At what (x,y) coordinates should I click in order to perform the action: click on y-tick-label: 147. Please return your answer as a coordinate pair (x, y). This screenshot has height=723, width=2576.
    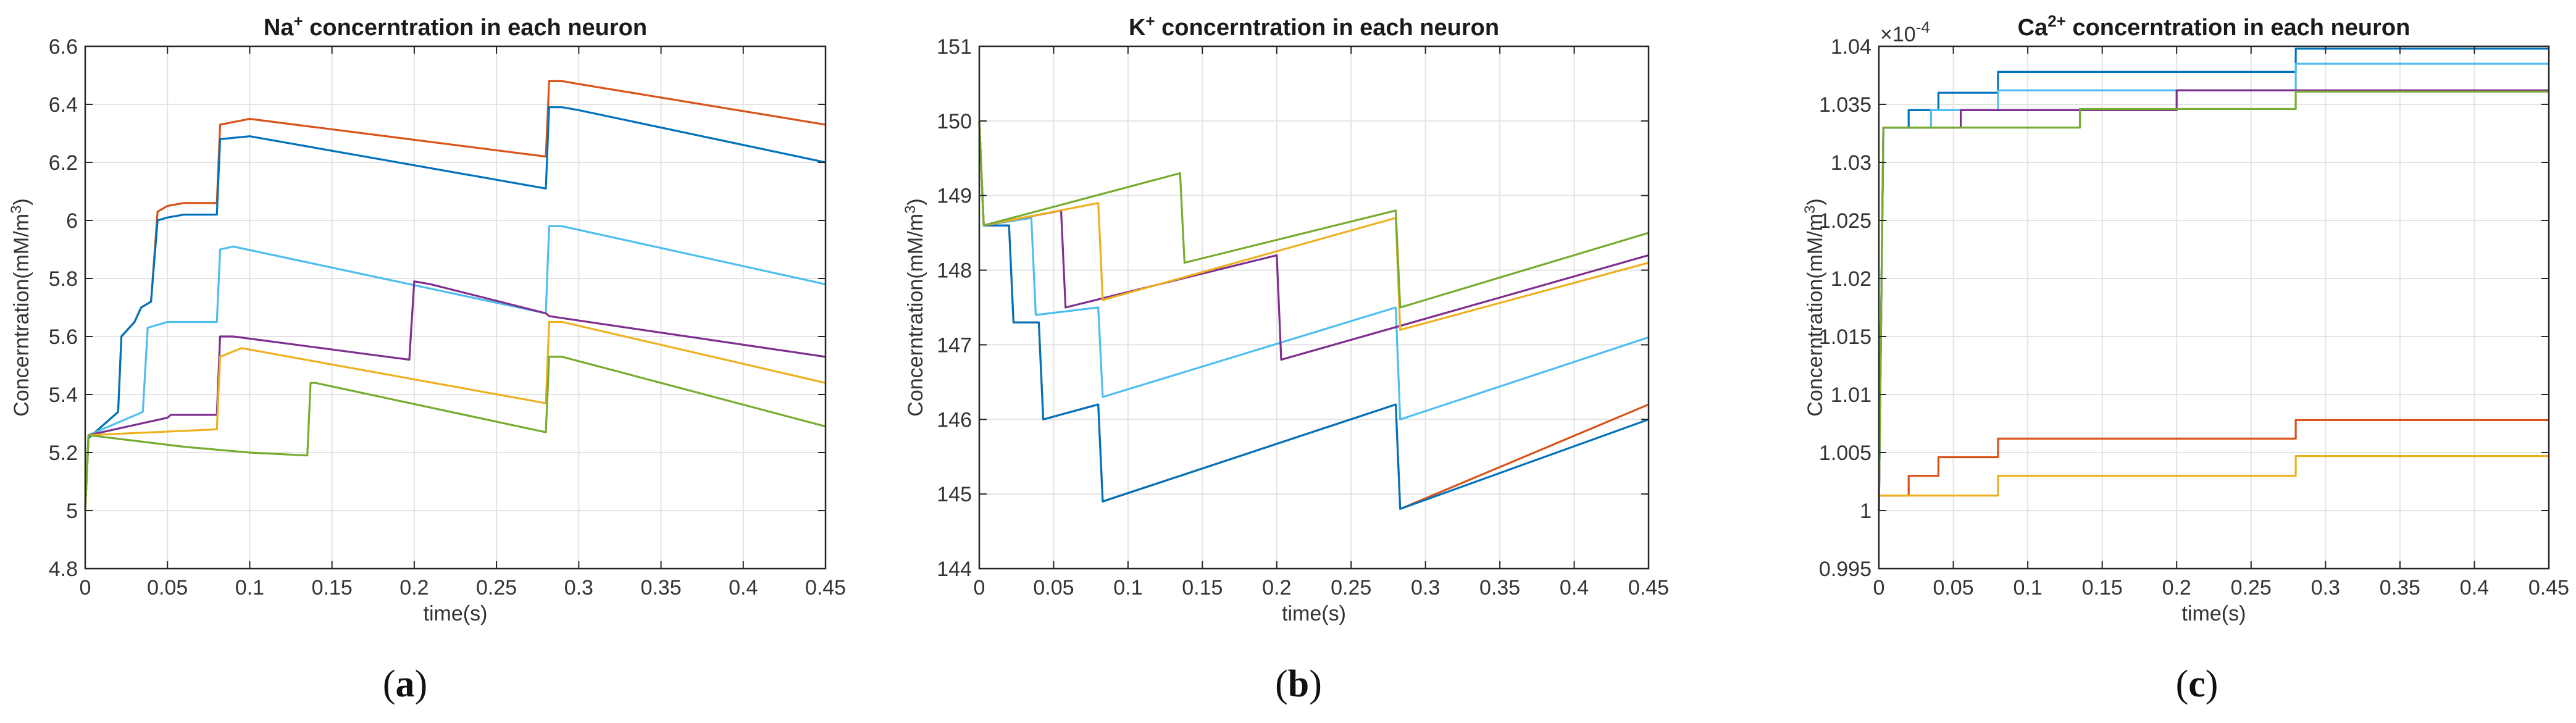
    Looking at the image, I should click on (954, 345).